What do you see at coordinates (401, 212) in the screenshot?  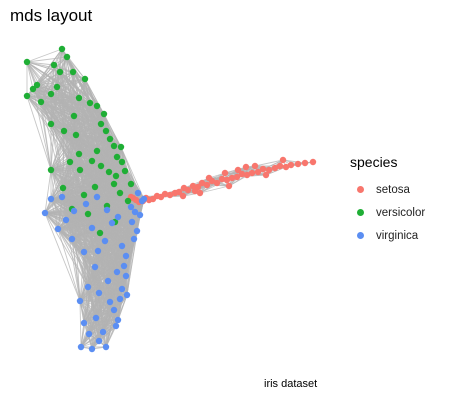 I see `legend-label-versicolor: versicolor` at bounding box center [401, 212].